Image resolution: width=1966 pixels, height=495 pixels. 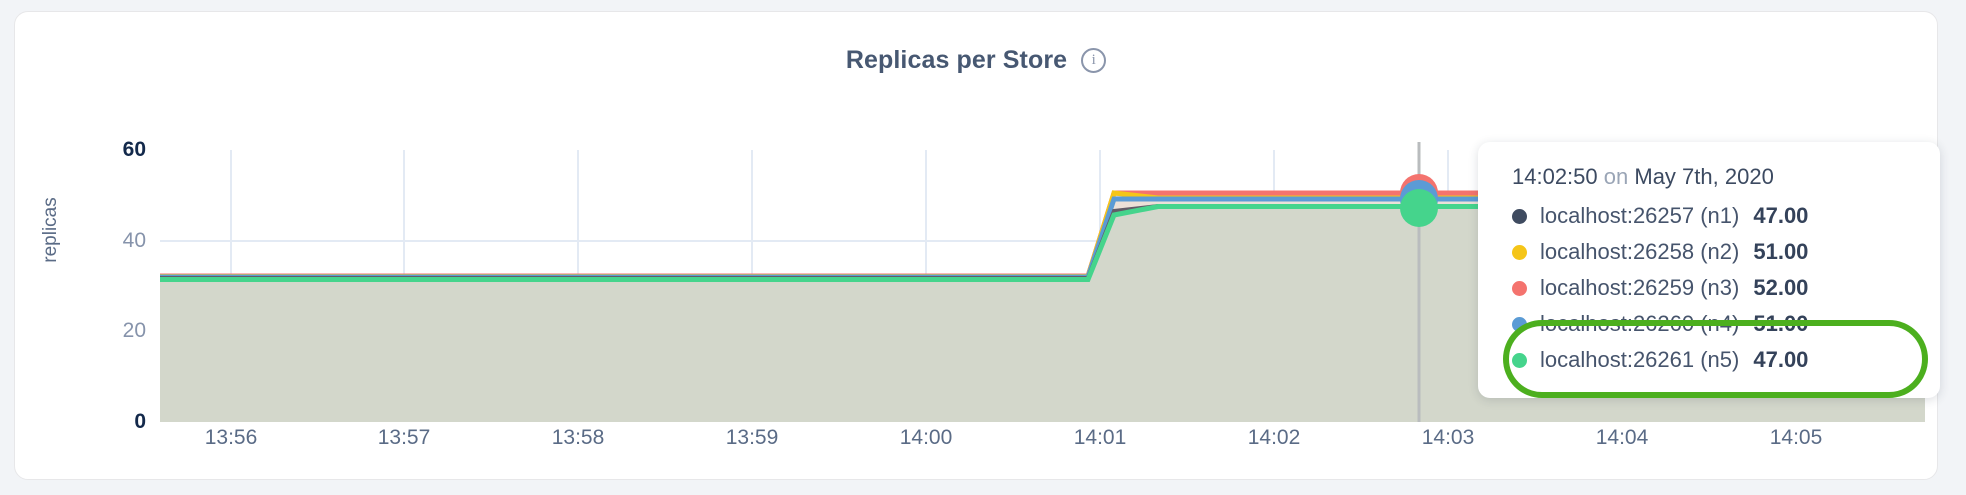 What do you see at coordinates (1781, 215) in the screenshot?
I see `series-value-n1: 47.00` at bounding box center [1781, 215].